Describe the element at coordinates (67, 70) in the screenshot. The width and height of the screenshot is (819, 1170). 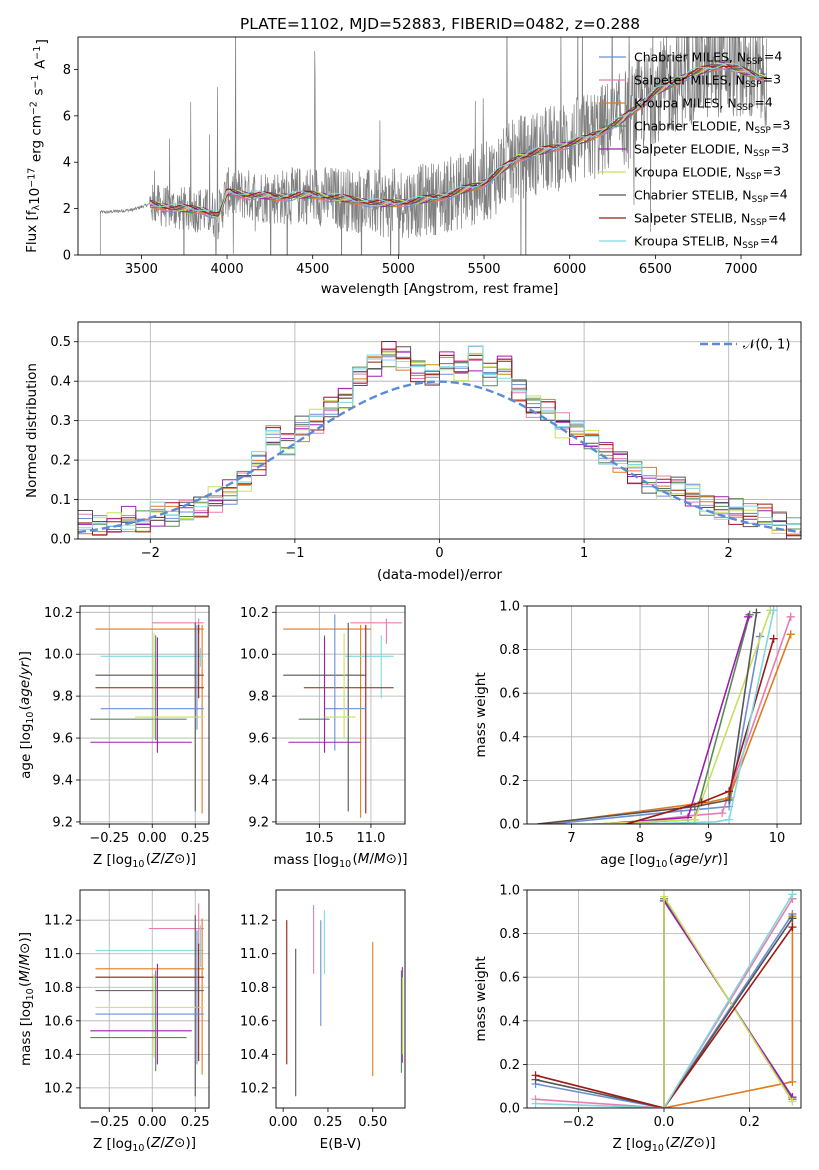
I see `y-tick-label: 8` at that location.